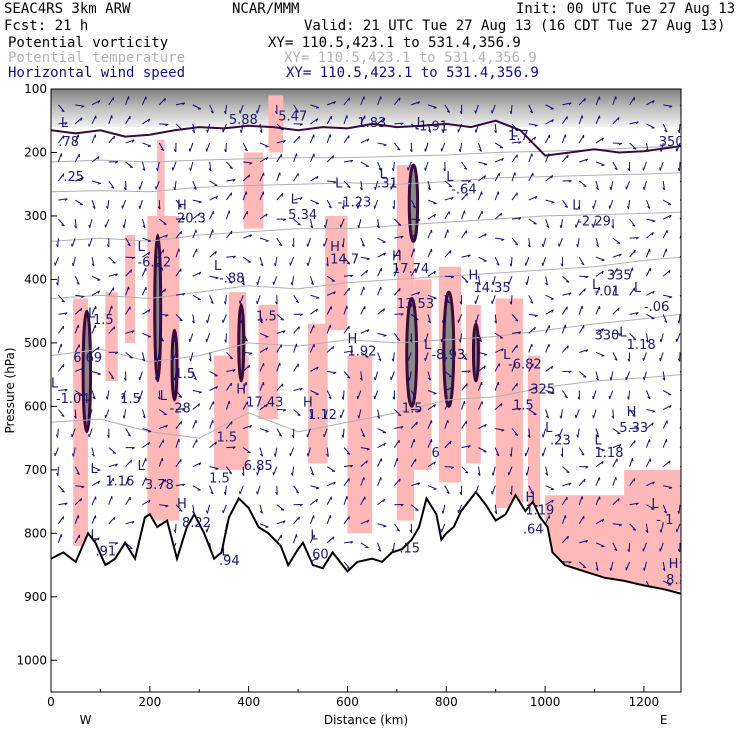  What do you see at coordinates (412, 73) in the screenshot?
I see `field-wind-xy: XY= 110.5,423.1 to 531.4,356.9` at bounding box center [412, 73].